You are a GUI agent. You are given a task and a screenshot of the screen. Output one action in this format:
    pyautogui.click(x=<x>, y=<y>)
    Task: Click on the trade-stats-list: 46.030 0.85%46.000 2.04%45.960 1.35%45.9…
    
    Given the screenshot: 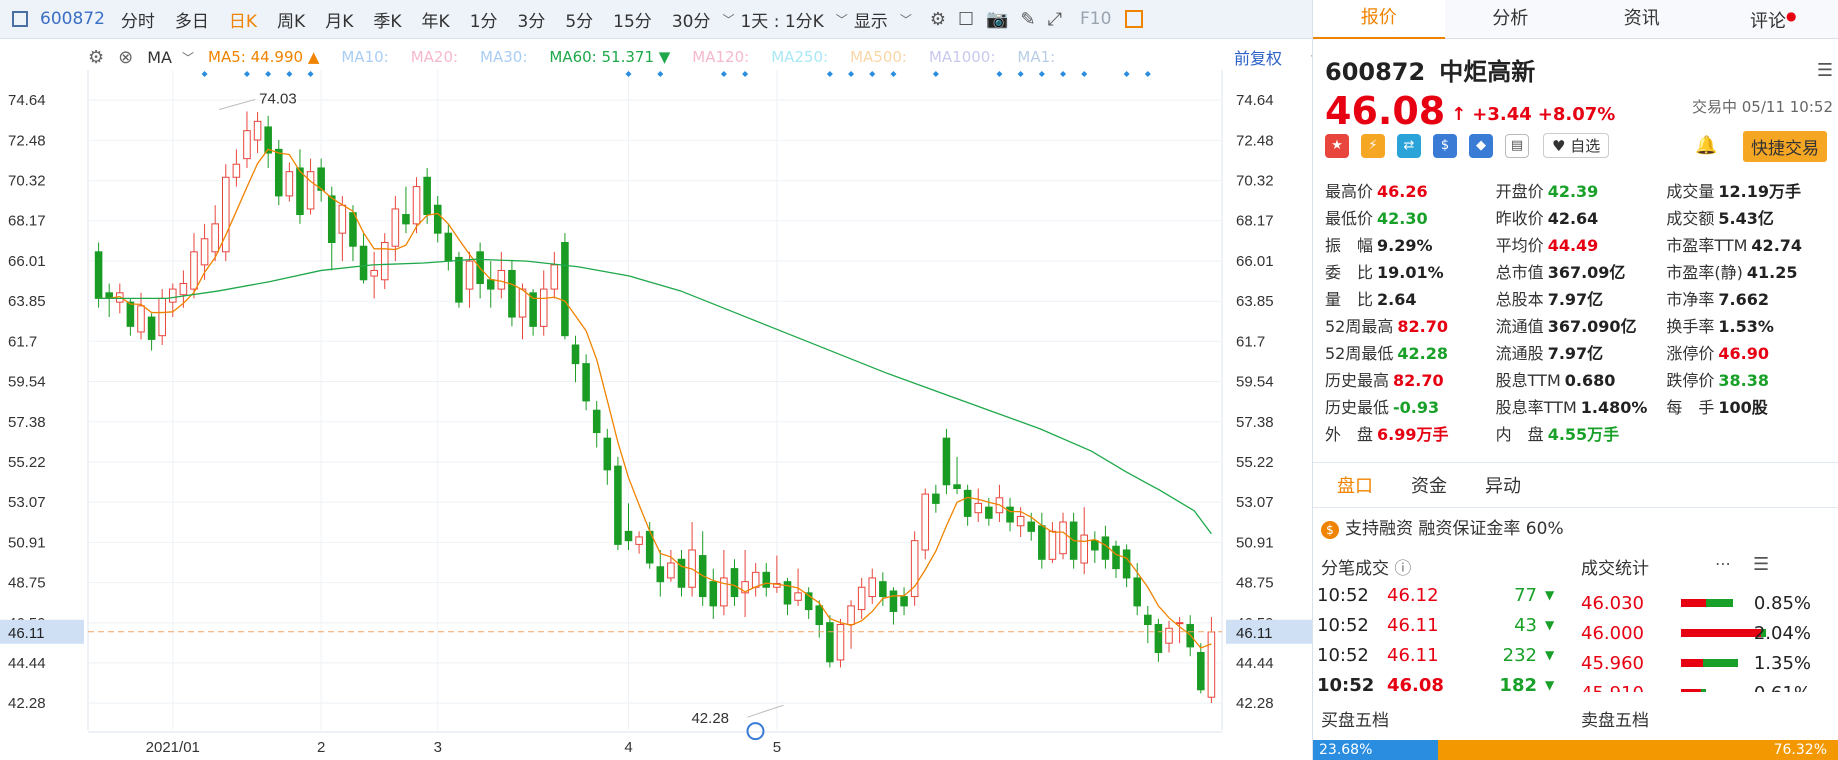 What is the action you would take?
    pyautogui.click(x=1709, y=640)
    